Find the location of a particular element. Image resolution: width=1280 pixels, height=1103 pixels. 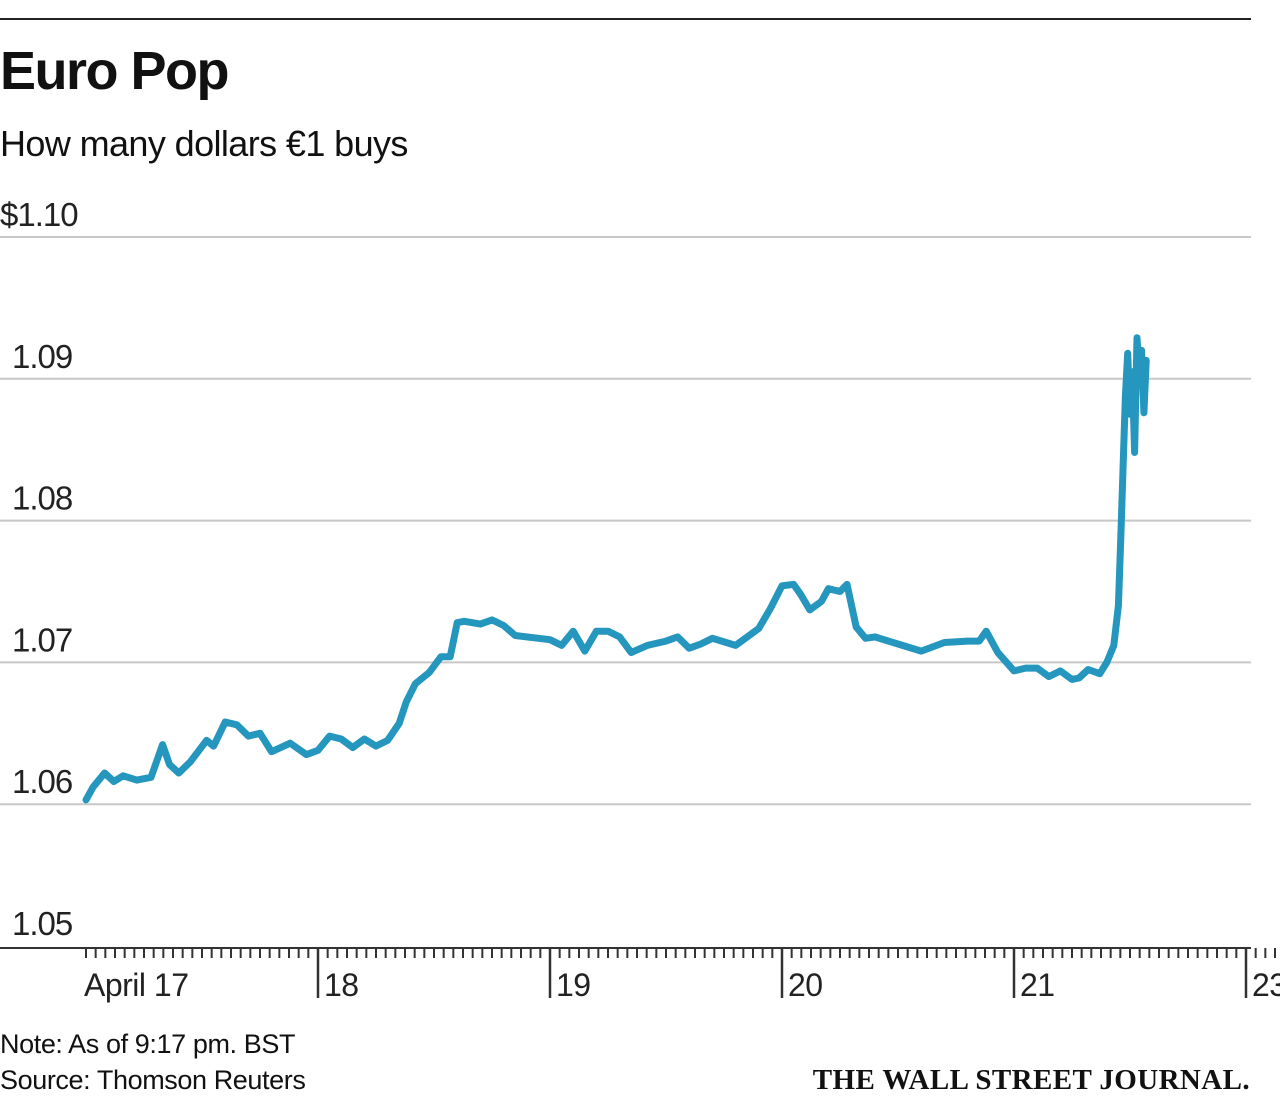

x-tick-label: 23 is located at coordinates (1266, 985).